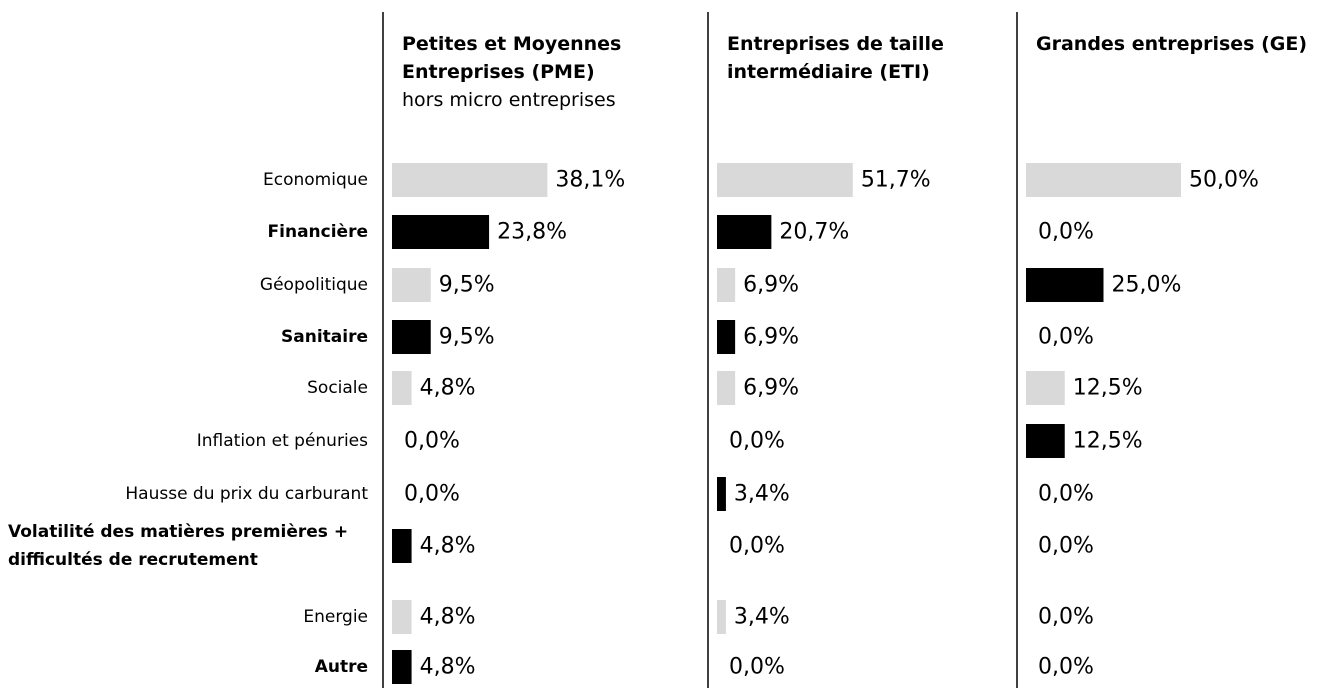  Describe the element at coordinates (509, 100) in the screenshot. I see `panel-subtitle: hors micro entreprises` at that location.